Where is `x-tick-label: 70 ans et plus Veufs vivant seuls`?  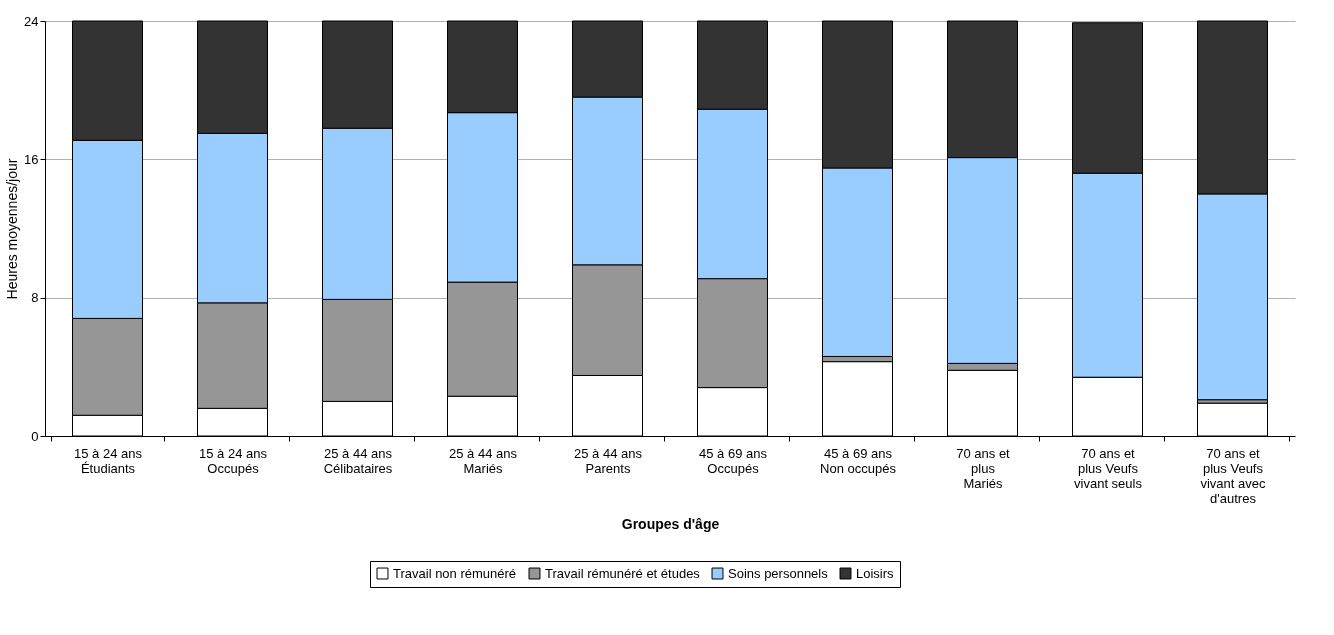
x-tick-label: 70 ans et plus Veufs vivant seuls is located at coordinates (1108, 468).